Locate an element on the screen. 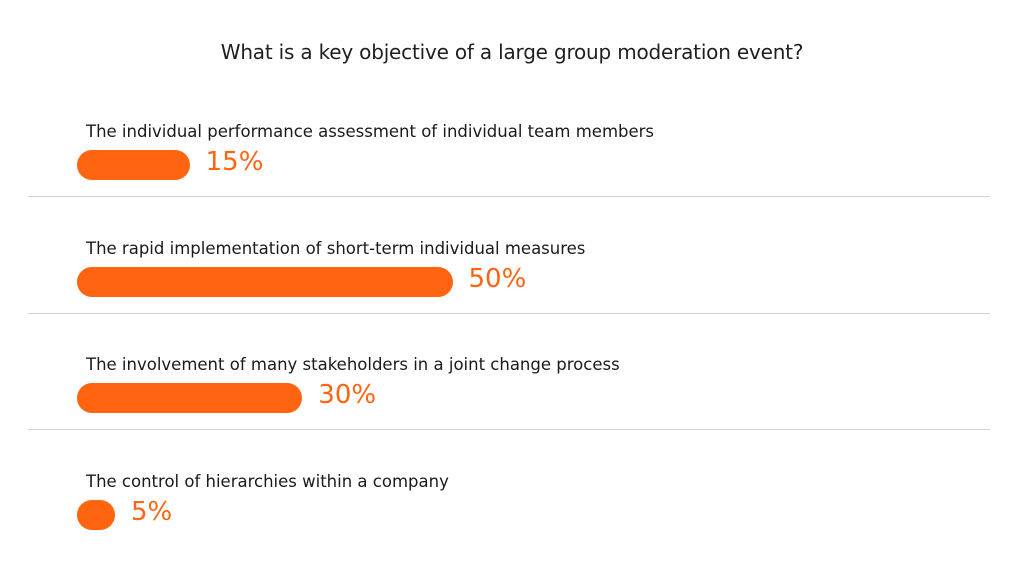 Image resolution: width=1024 pixels, height=588 pixels. option-percent: 5% is located at coordinates (152, 512).